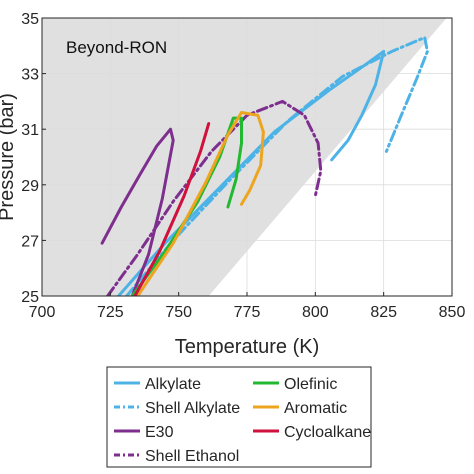 The height and width of the screenshot is (474, 474). What do you see at coordinates (42, 312) in the screenshot?
I see `x-tick-label: 700` at bounding box center [42, 312].